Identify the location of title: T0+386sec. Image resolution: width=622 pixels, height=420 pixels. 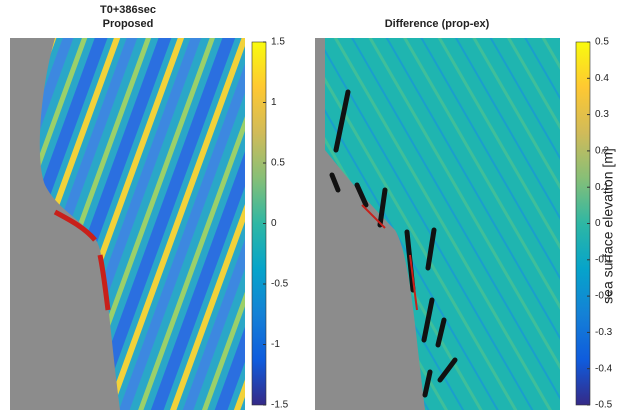
(128, 10).